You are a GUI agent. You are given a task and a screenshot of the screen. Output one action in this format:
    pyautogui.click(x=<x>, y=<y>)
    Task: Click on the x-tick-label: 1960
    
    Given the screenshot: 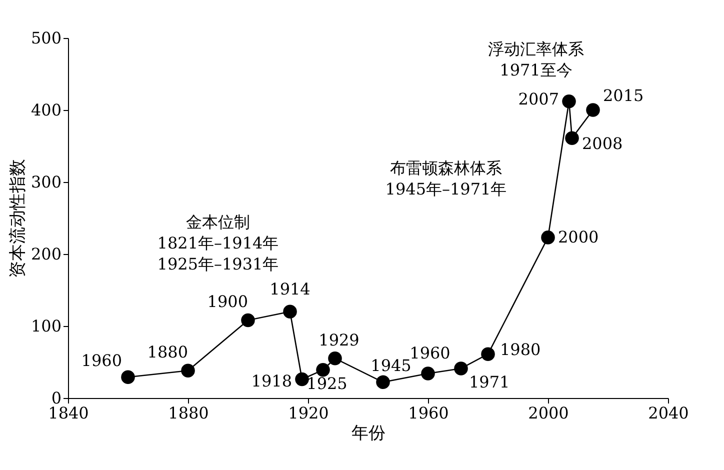 What is the action you would take?
    pyautogui.click(x=428, y=413)
    